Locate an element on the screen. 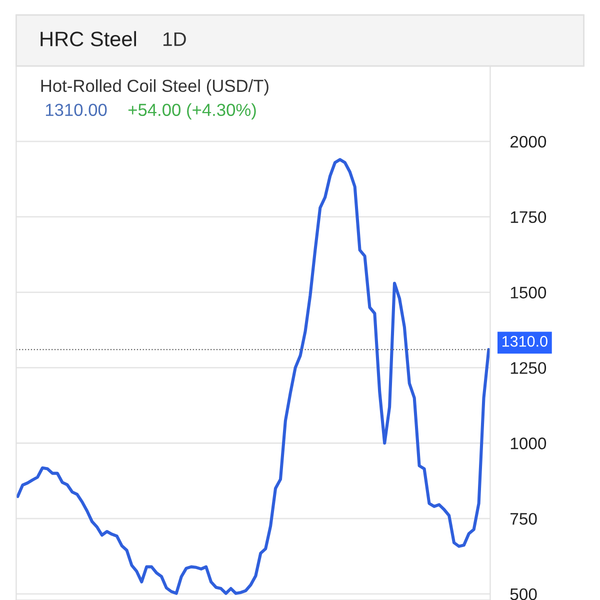 The height and width of the screenshot is (600, 600). y-tick-label: 1500 is located at coordinates (528, 292).